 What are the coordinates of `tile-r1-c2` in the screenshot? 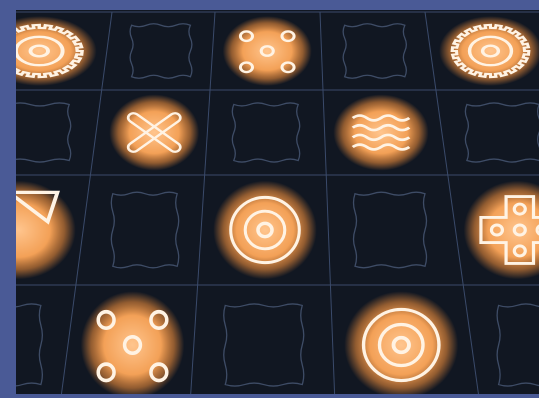 It's located at (266, 132).